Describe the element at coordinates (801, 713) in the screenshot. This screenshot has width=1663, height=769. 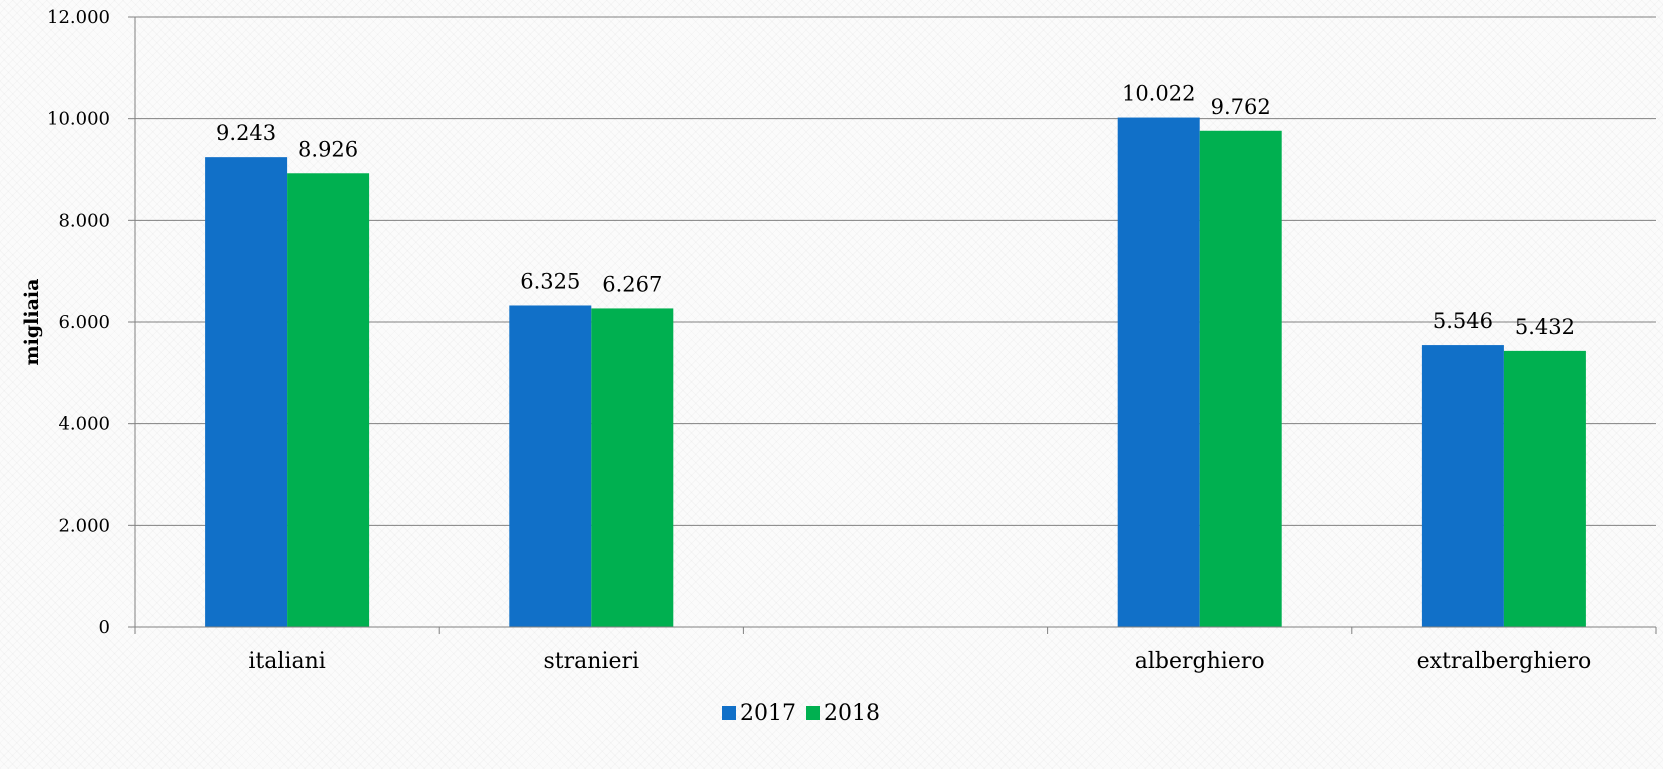
I see `legend: 2017 2018` at that location.